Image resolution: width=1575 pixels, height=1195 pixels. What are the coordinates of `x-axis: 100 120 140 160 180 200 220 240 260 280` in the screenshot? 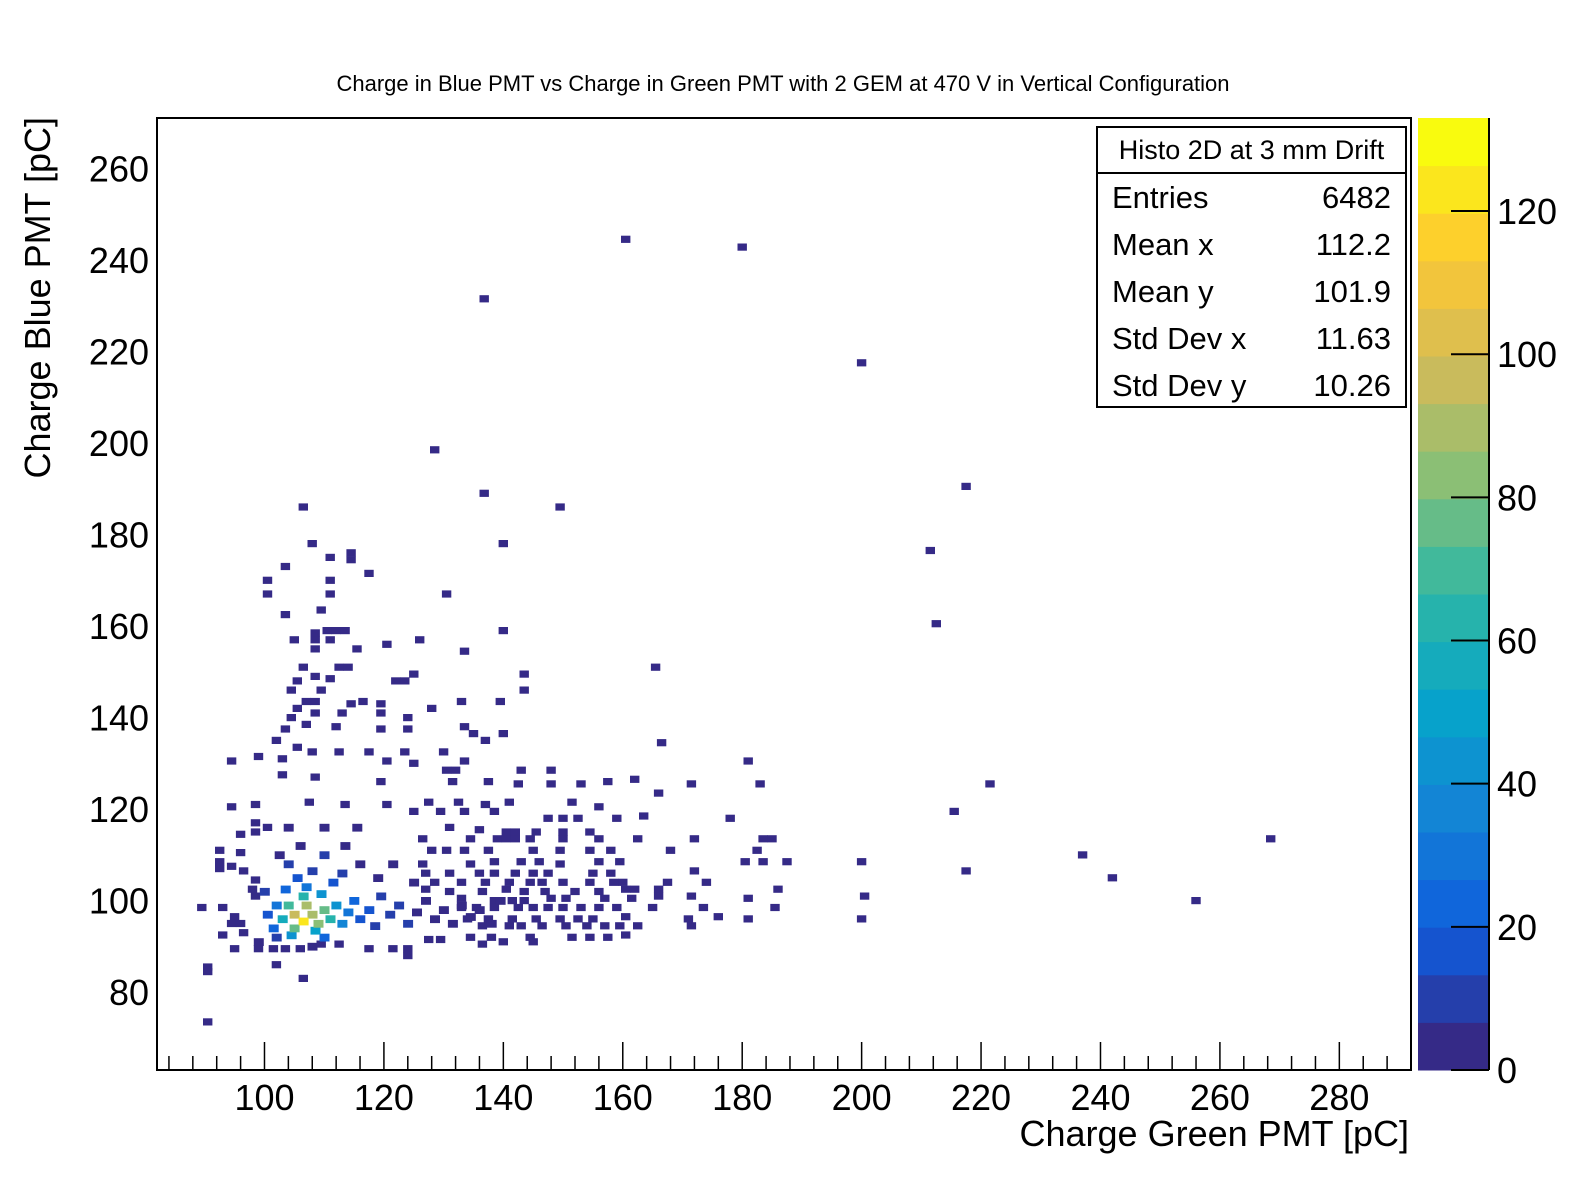 It's located at (778, 1080).